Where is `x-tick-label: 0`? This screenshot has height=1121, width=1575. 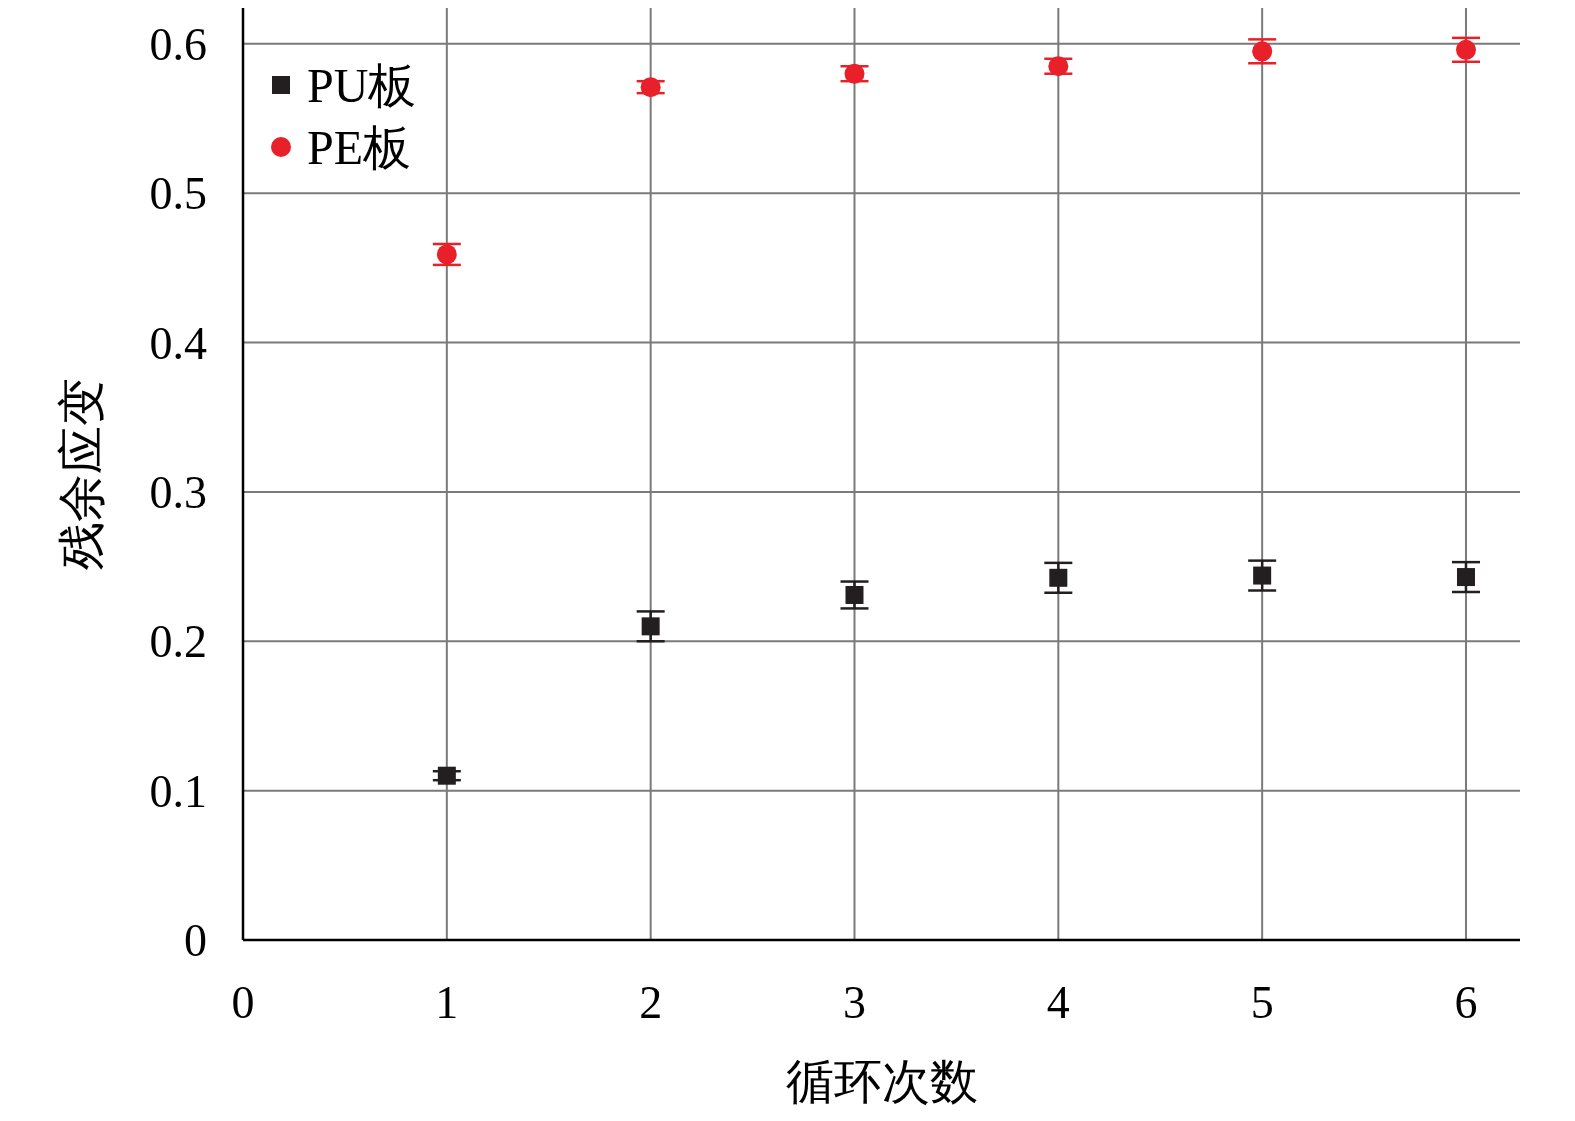 x-tick-label: 0 is located at coordinates (243, 1002).